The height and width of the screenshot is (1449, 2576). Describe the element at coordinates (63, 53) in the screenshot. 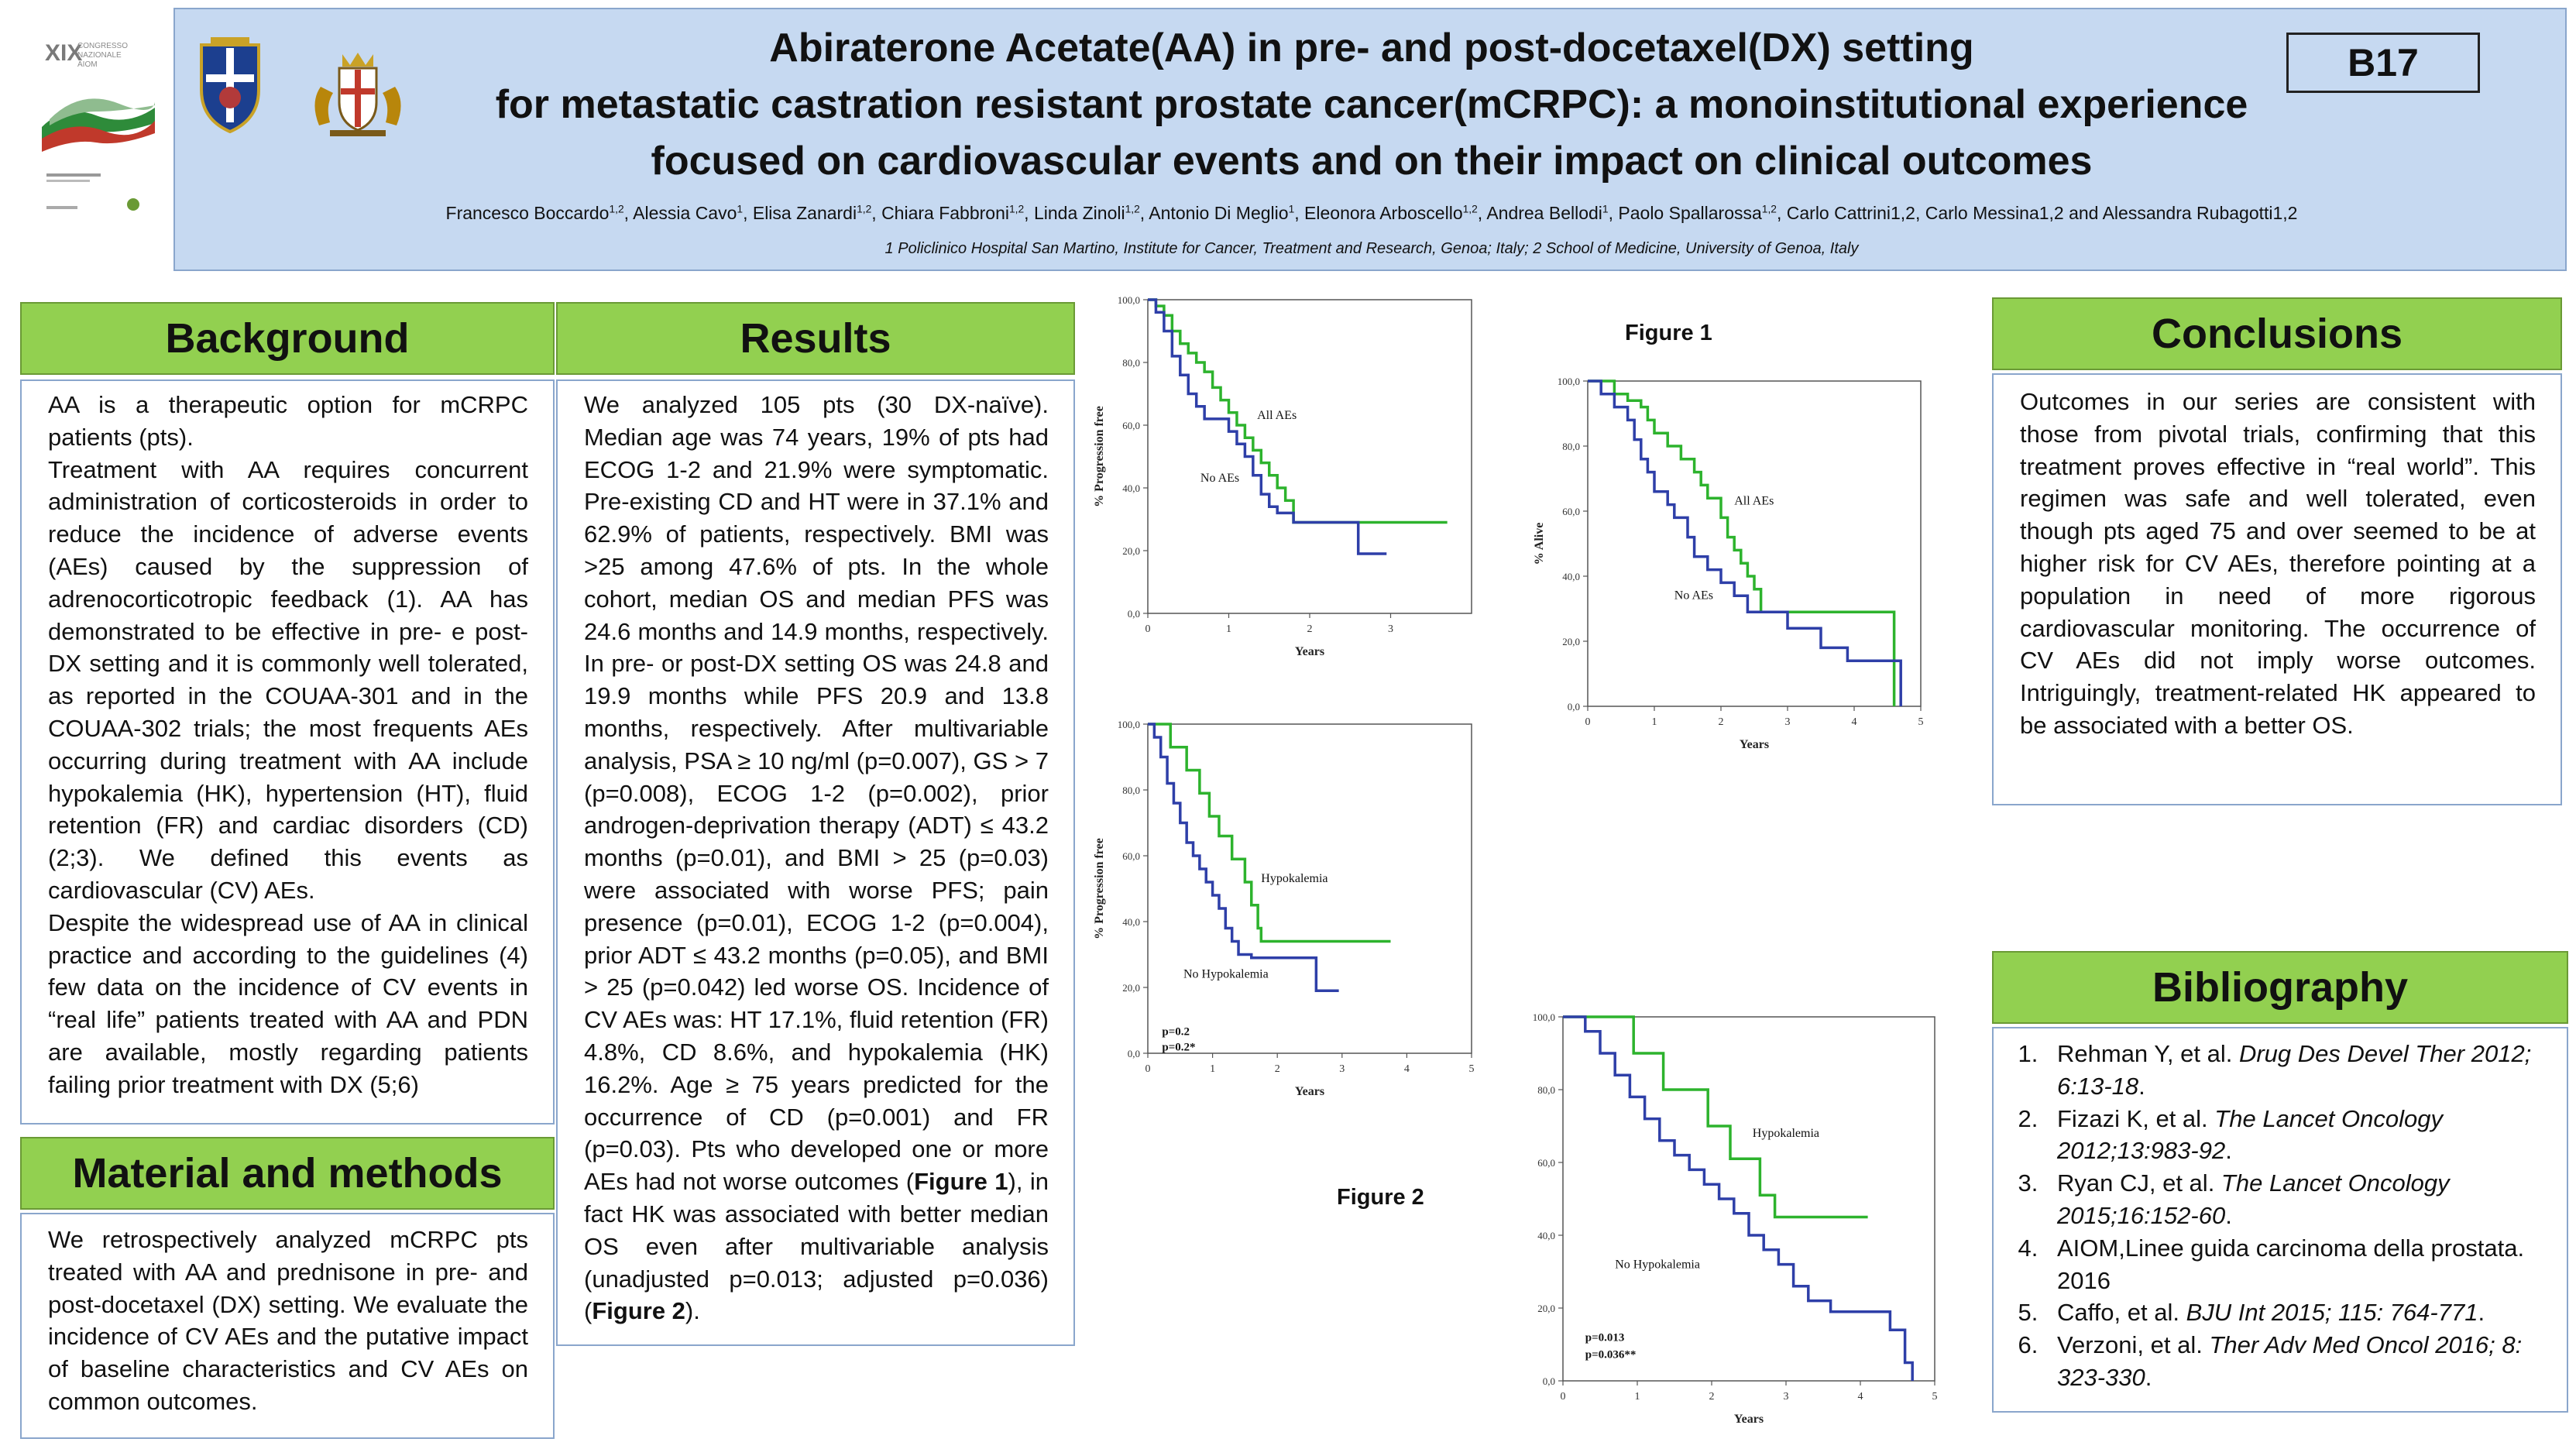

I see `logo-text-1: XIX` at that location.